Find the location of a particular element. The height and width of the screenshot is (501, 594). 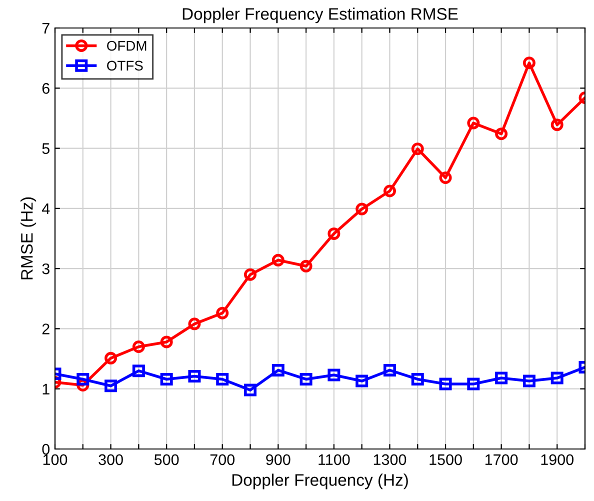

x-tick-label: 500 is located at coordinates (166, 460).